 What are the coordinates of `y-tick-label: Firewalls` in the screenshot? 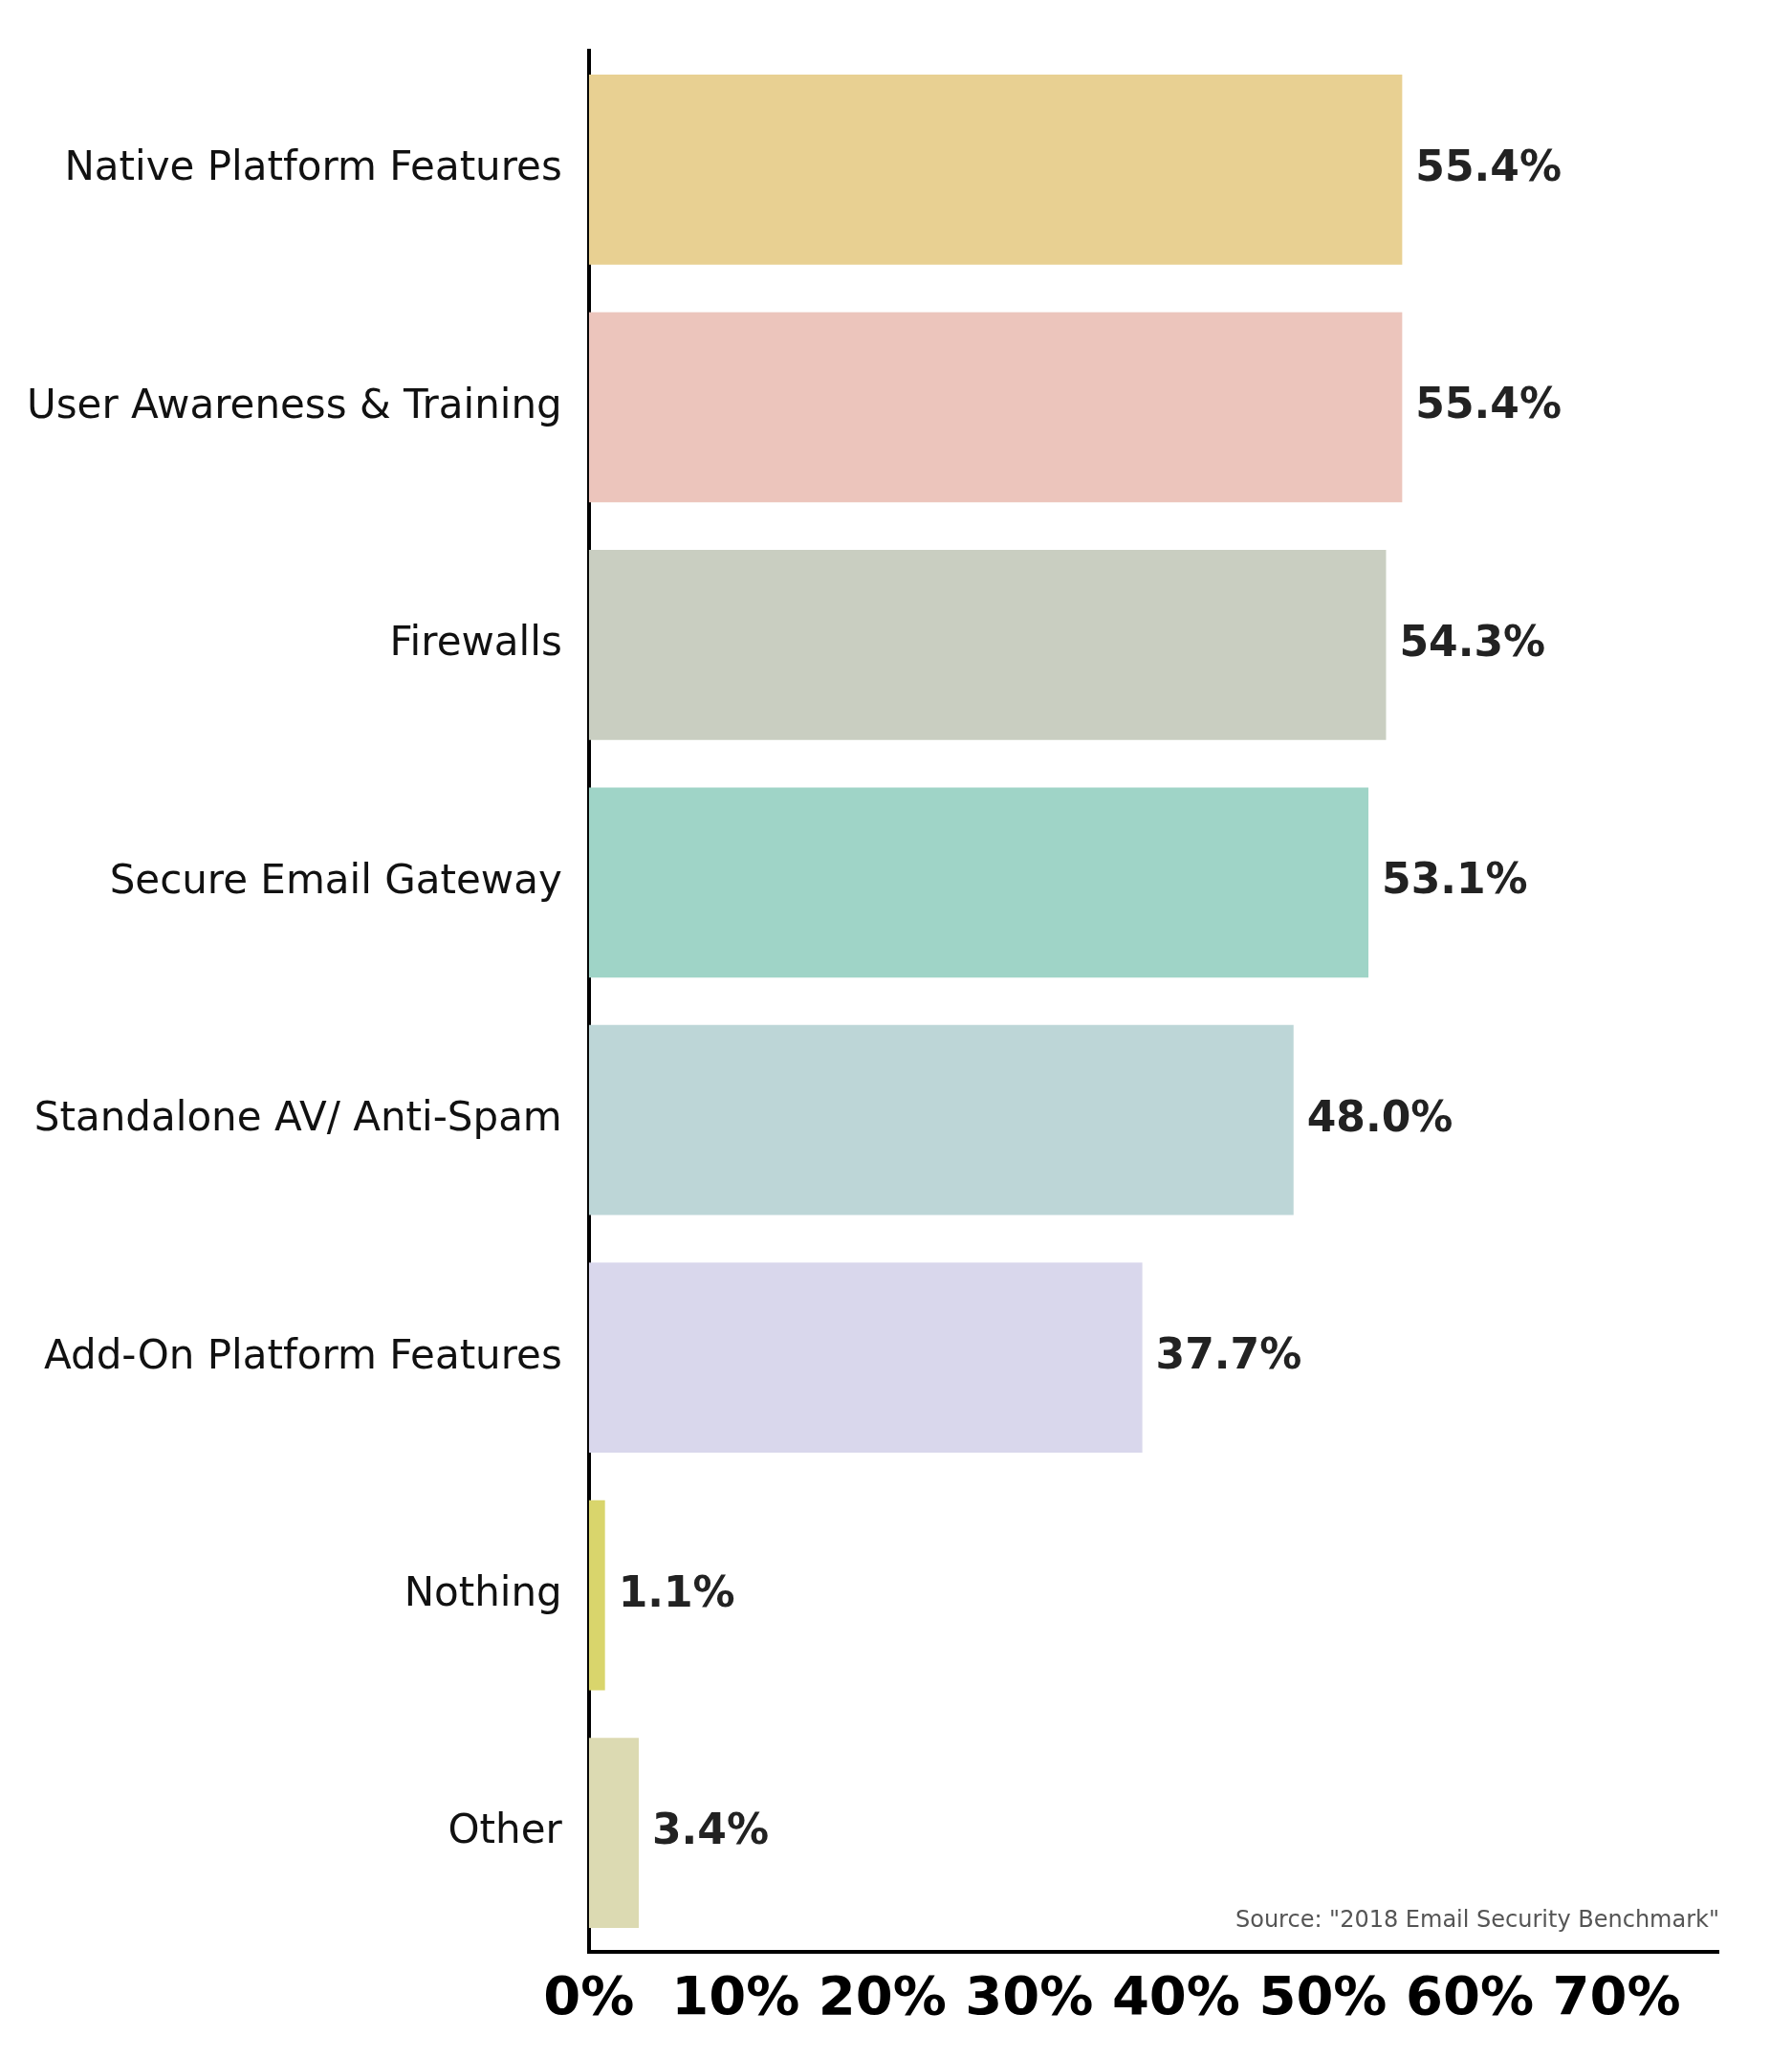 It's located at (475, 642).